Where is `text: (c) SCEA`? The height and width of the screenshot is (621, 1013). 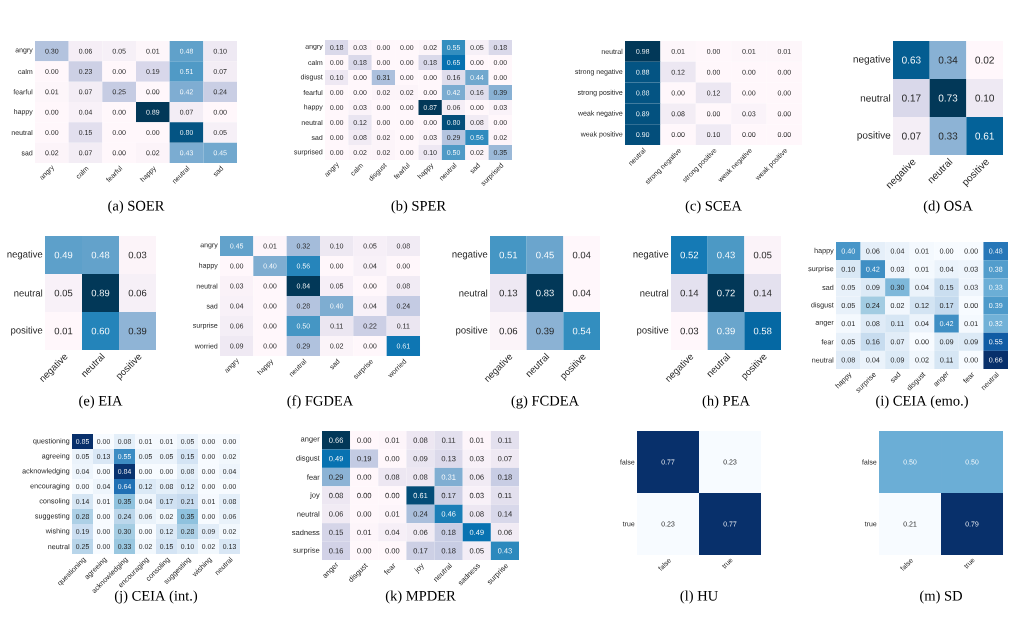 text: (c) SCEA is located at coordinates (713, 207).